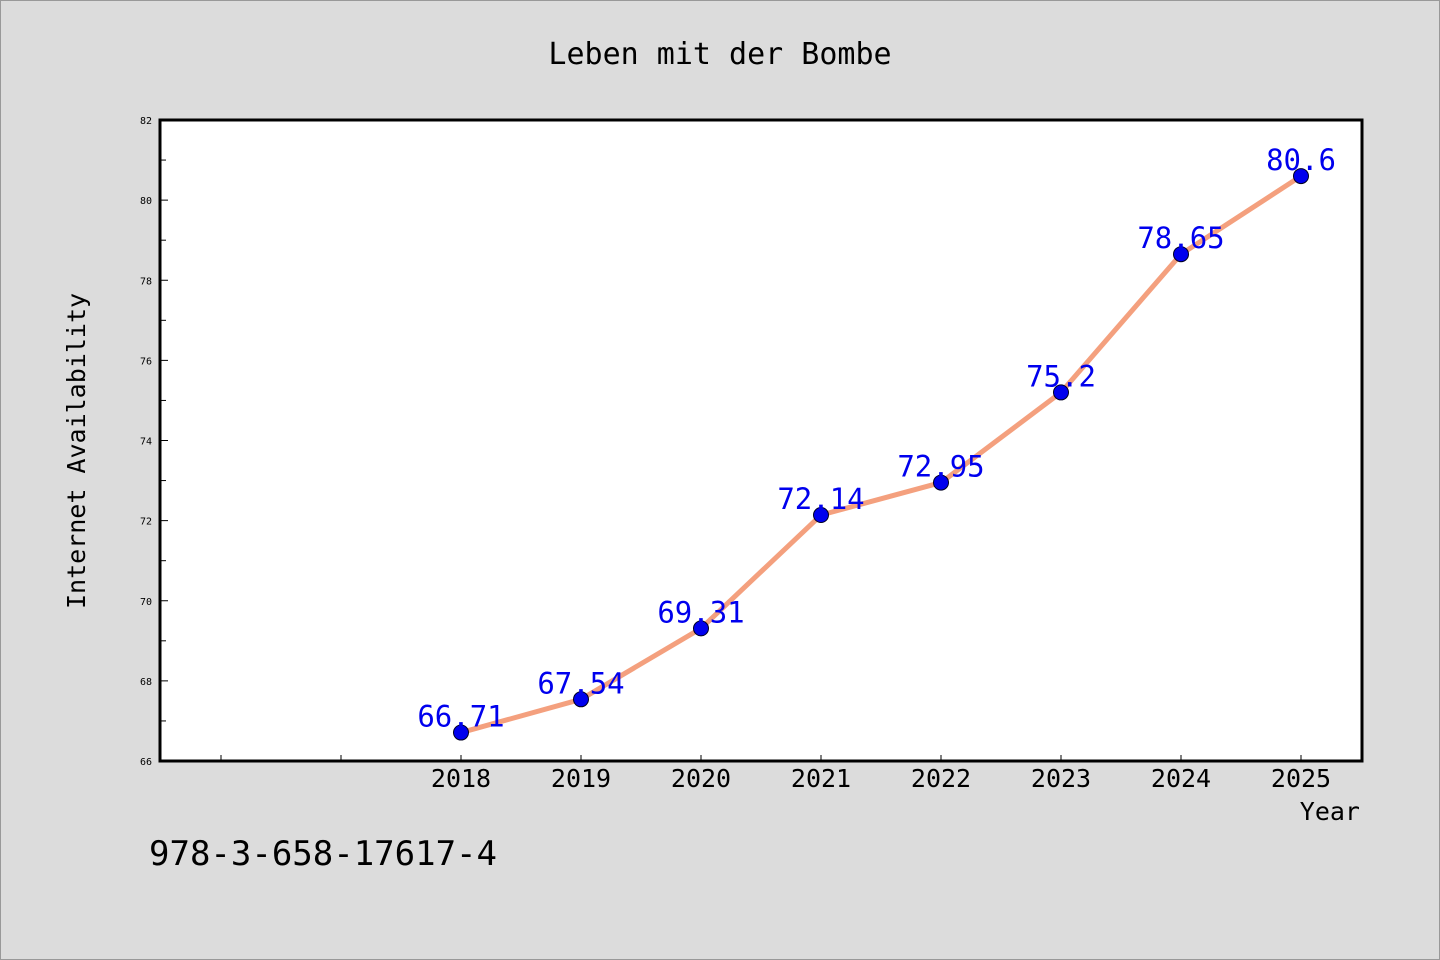 Image resolution: width=1440 pixels, height=960 pixels. I want to click on x-tick-label: 2021, so click(821, 778).